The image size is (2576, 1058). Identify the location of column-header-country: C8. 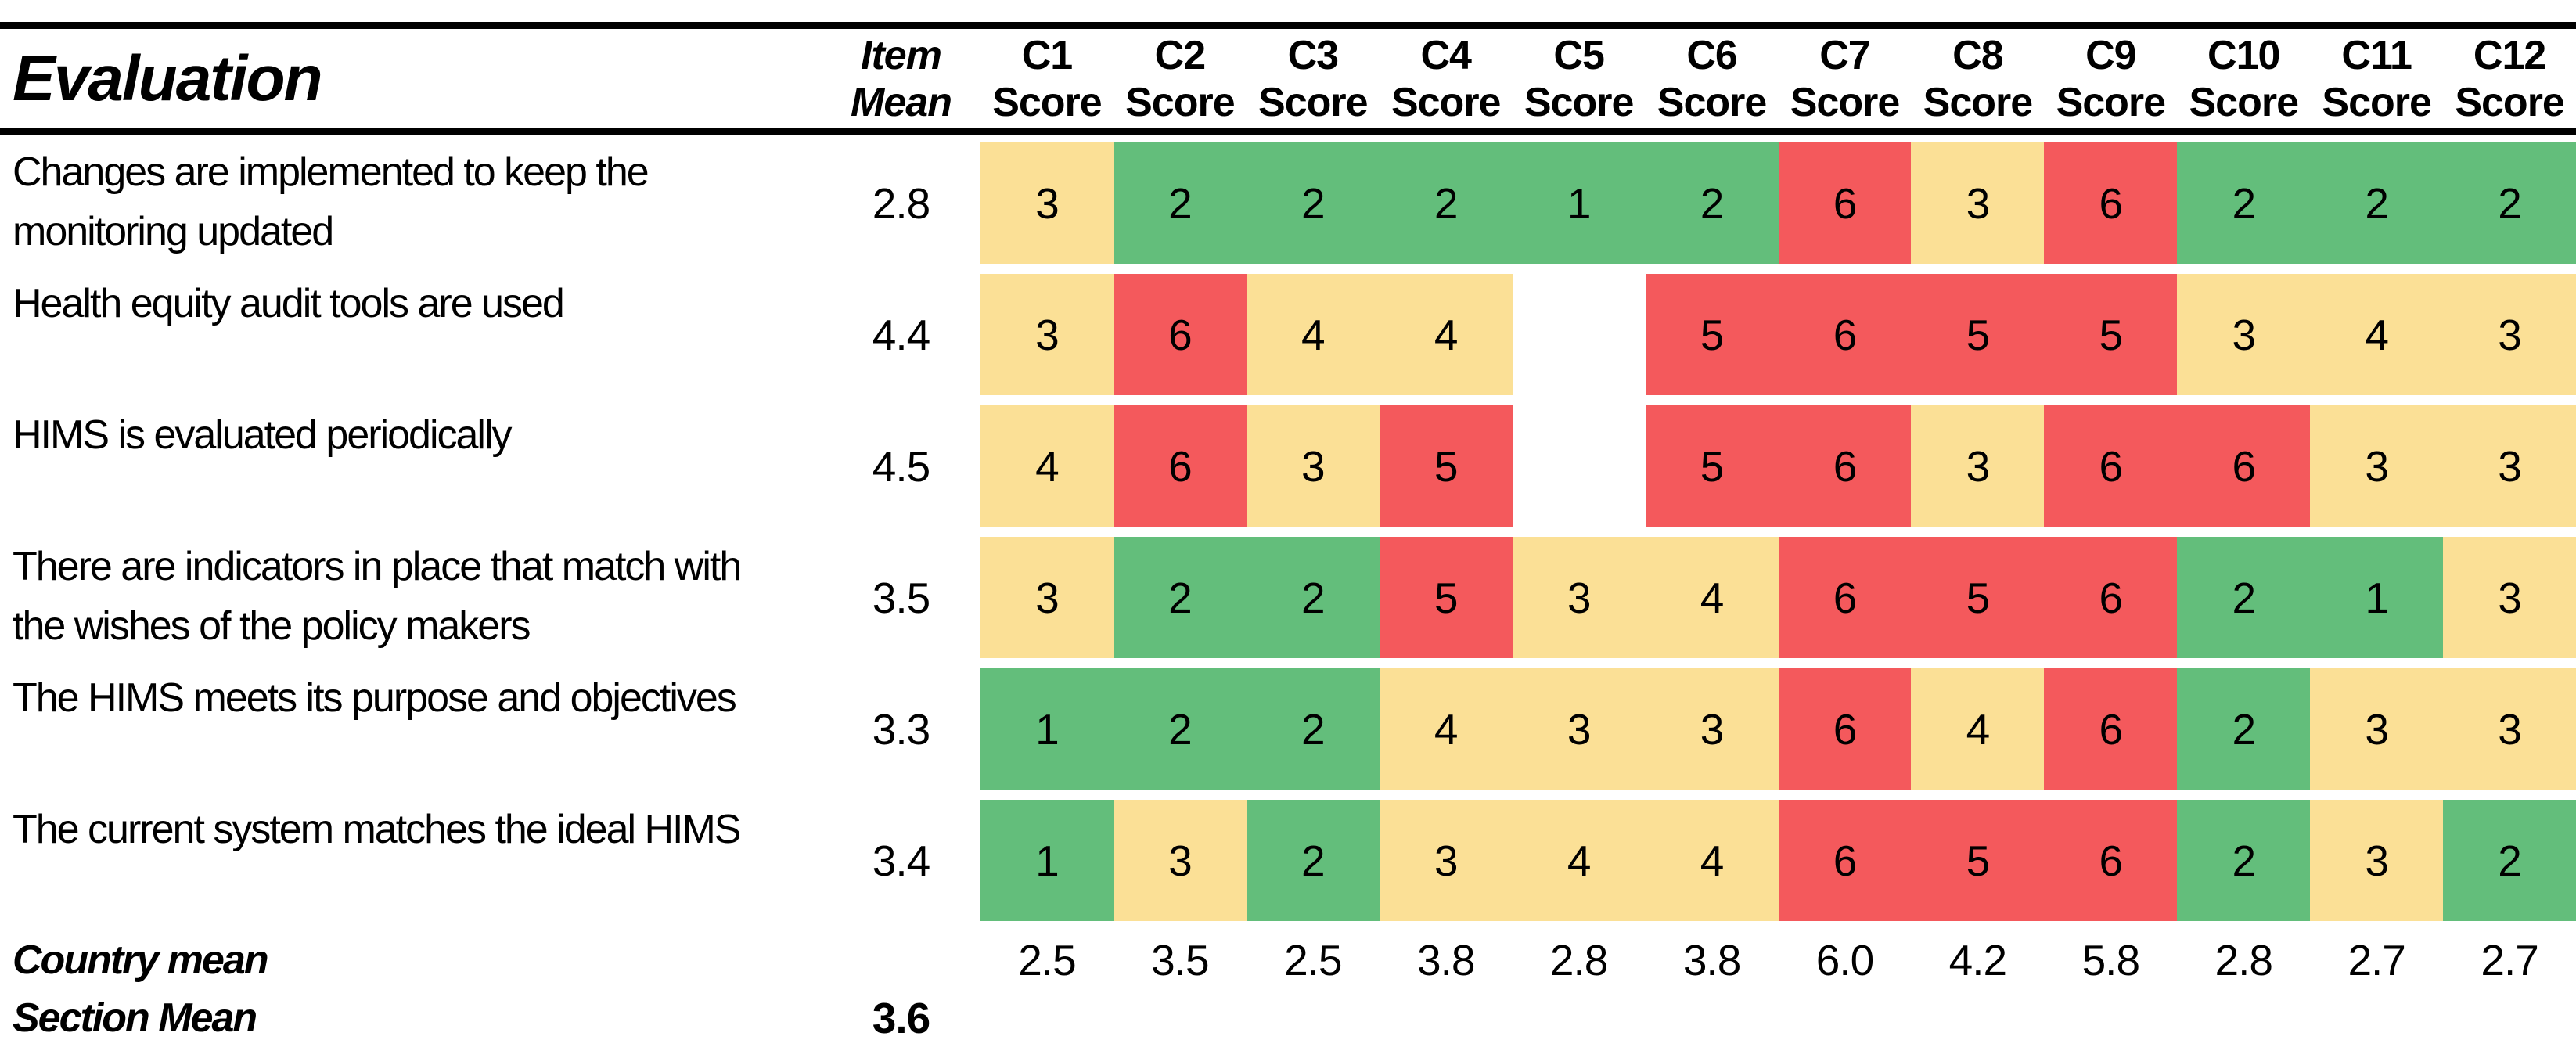
(1978, 55).